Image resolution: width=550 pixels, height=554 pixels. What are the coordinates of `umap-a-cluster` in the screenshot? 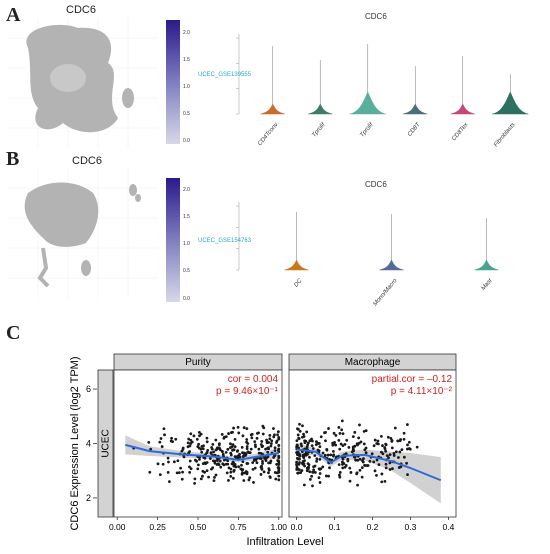 It's located at (128, 98).